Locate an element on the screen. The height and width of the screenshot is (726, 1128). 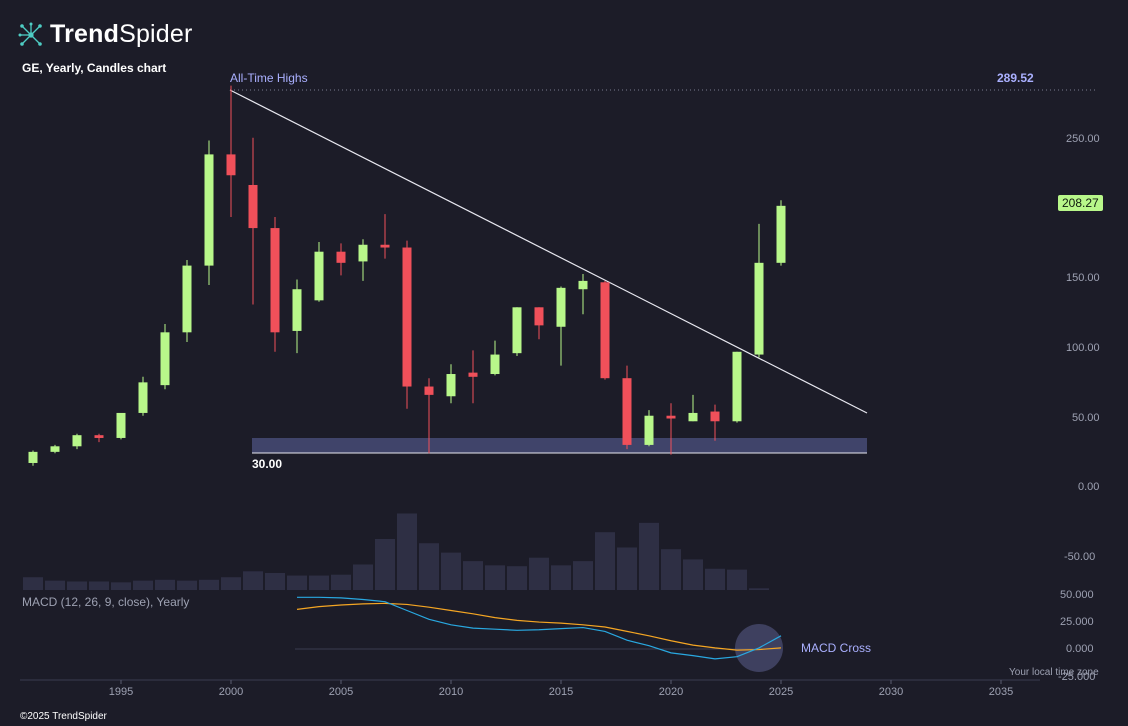
last-price-badge: 208.27 is located at coordinates (1080, 203).